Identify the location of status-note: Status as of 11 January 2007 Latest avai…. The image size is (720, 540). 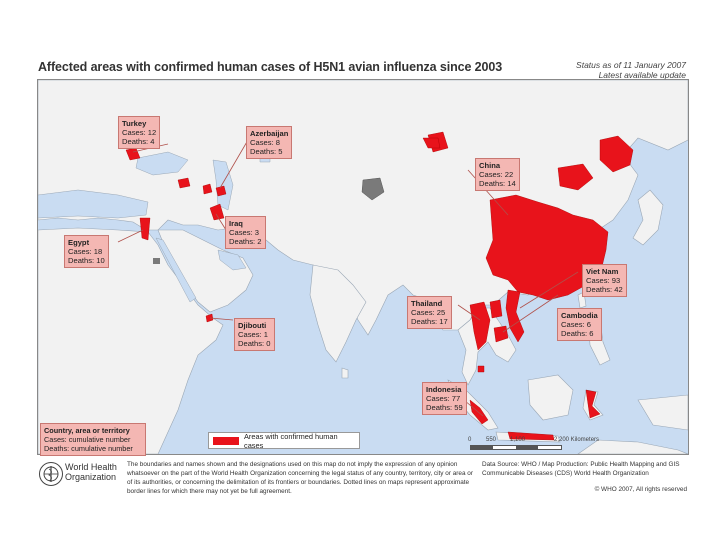
(631, 70).